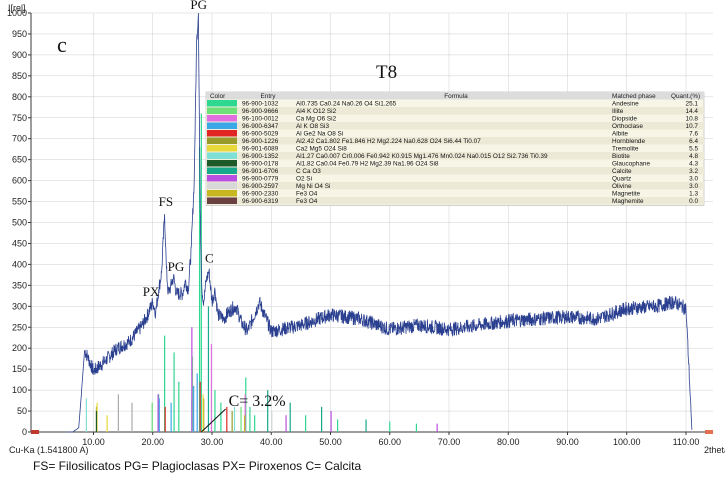 The height and width of the screenshot is (482, 725). Describe the element at coordinates (330, 442) in the screenshot. I see `x-tick-label: 50.00` at that location.